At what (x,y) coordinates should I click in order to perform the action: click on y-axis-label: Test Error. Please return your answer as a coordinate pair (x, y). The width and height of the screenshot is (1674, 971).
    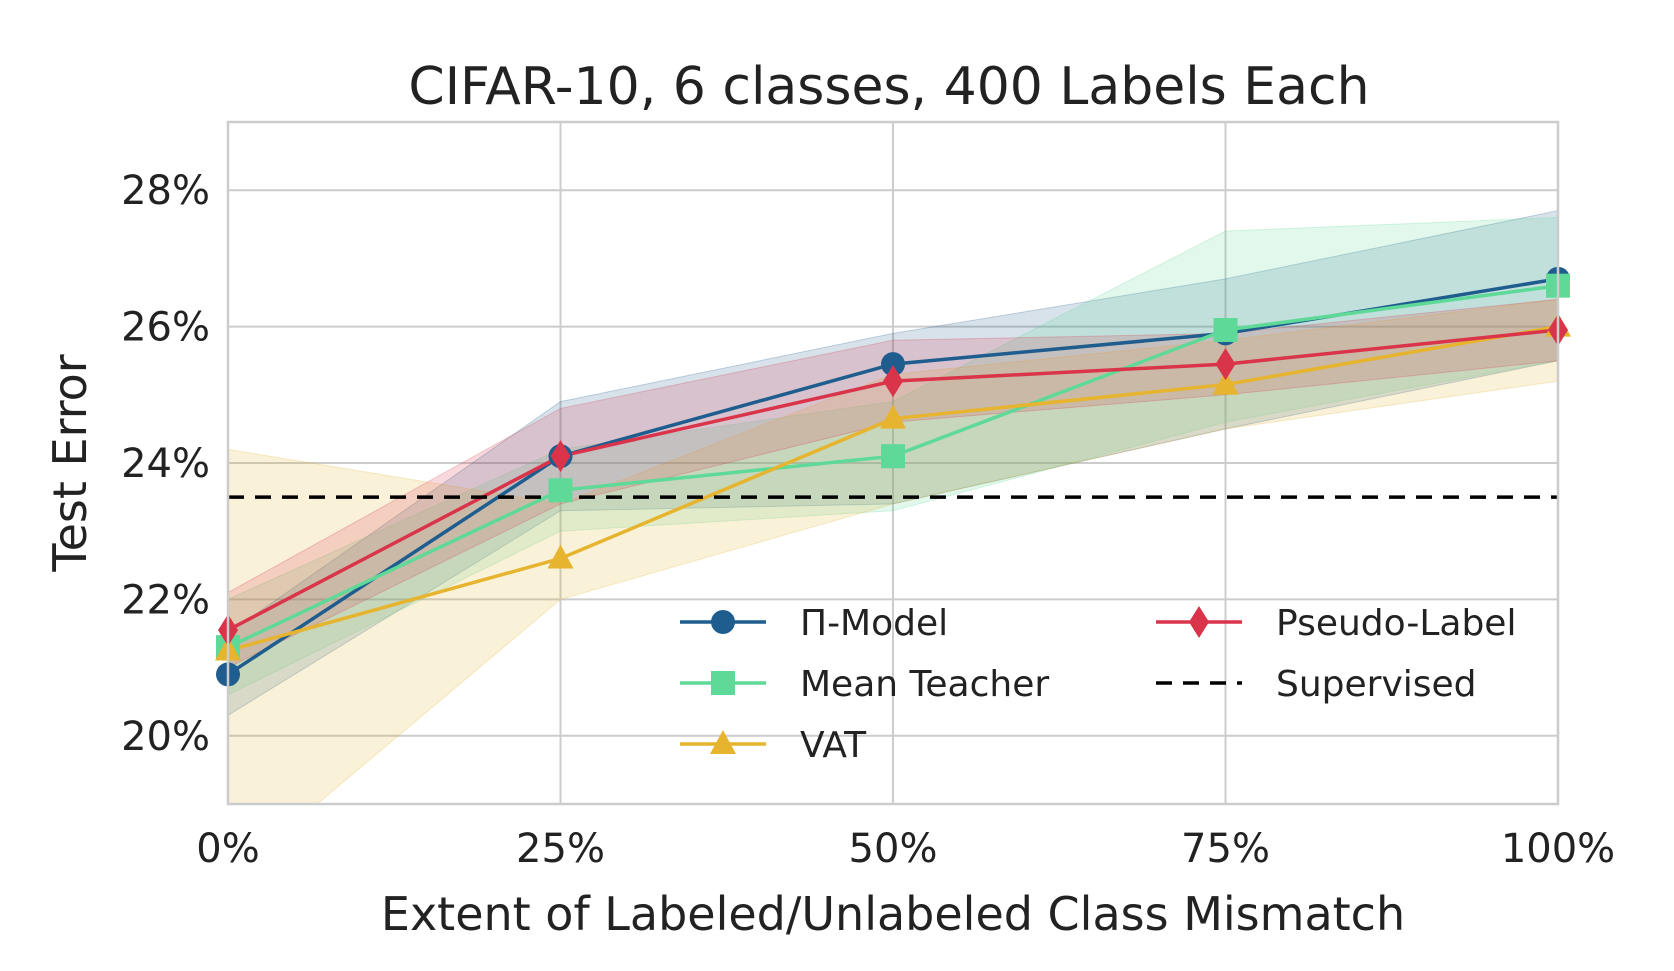
    Looking at the image, I should click on (70, 463).